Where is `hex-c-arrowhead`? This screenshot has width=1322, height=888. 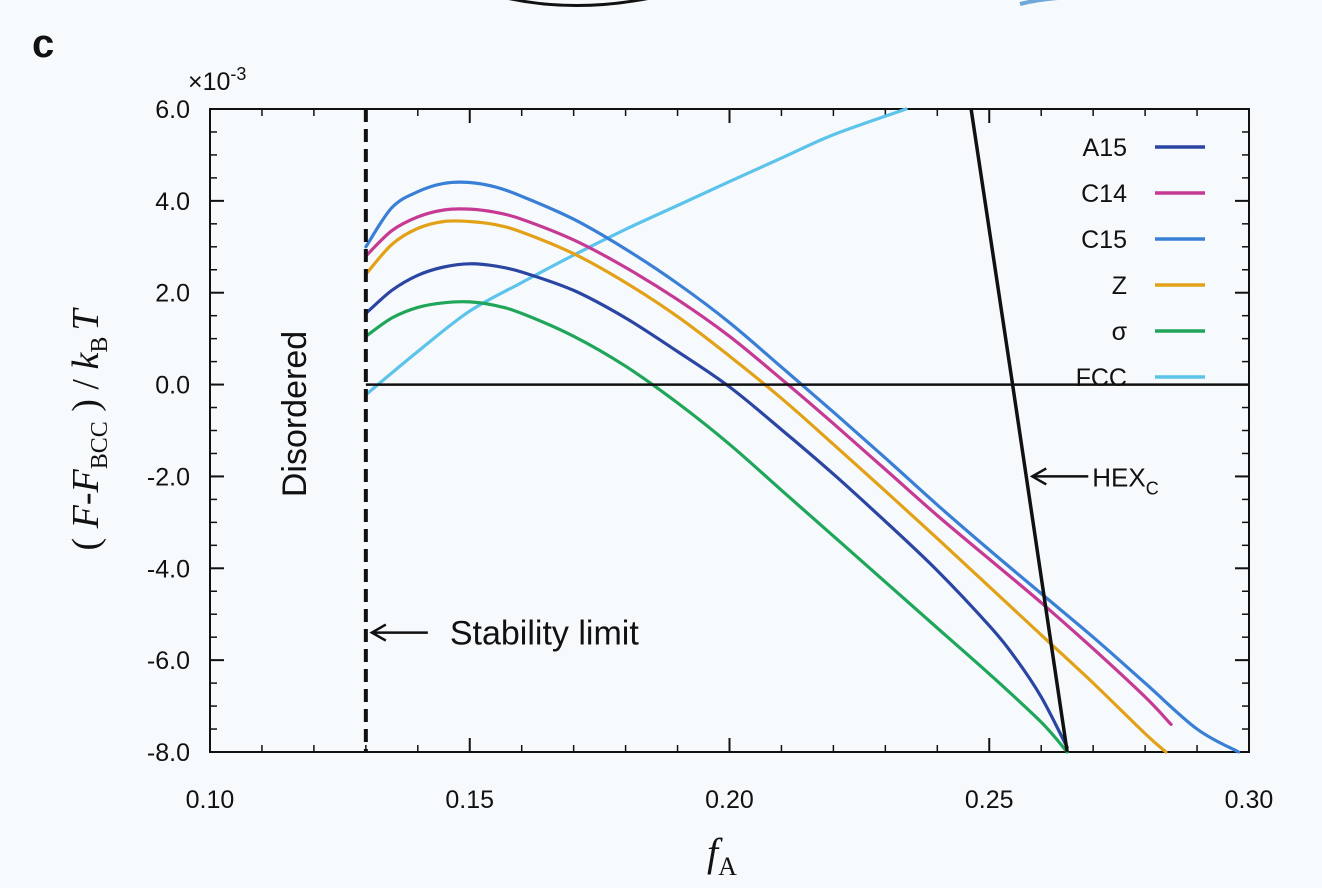 hex-c-arrowhead is located at coordinates (1038, 476).